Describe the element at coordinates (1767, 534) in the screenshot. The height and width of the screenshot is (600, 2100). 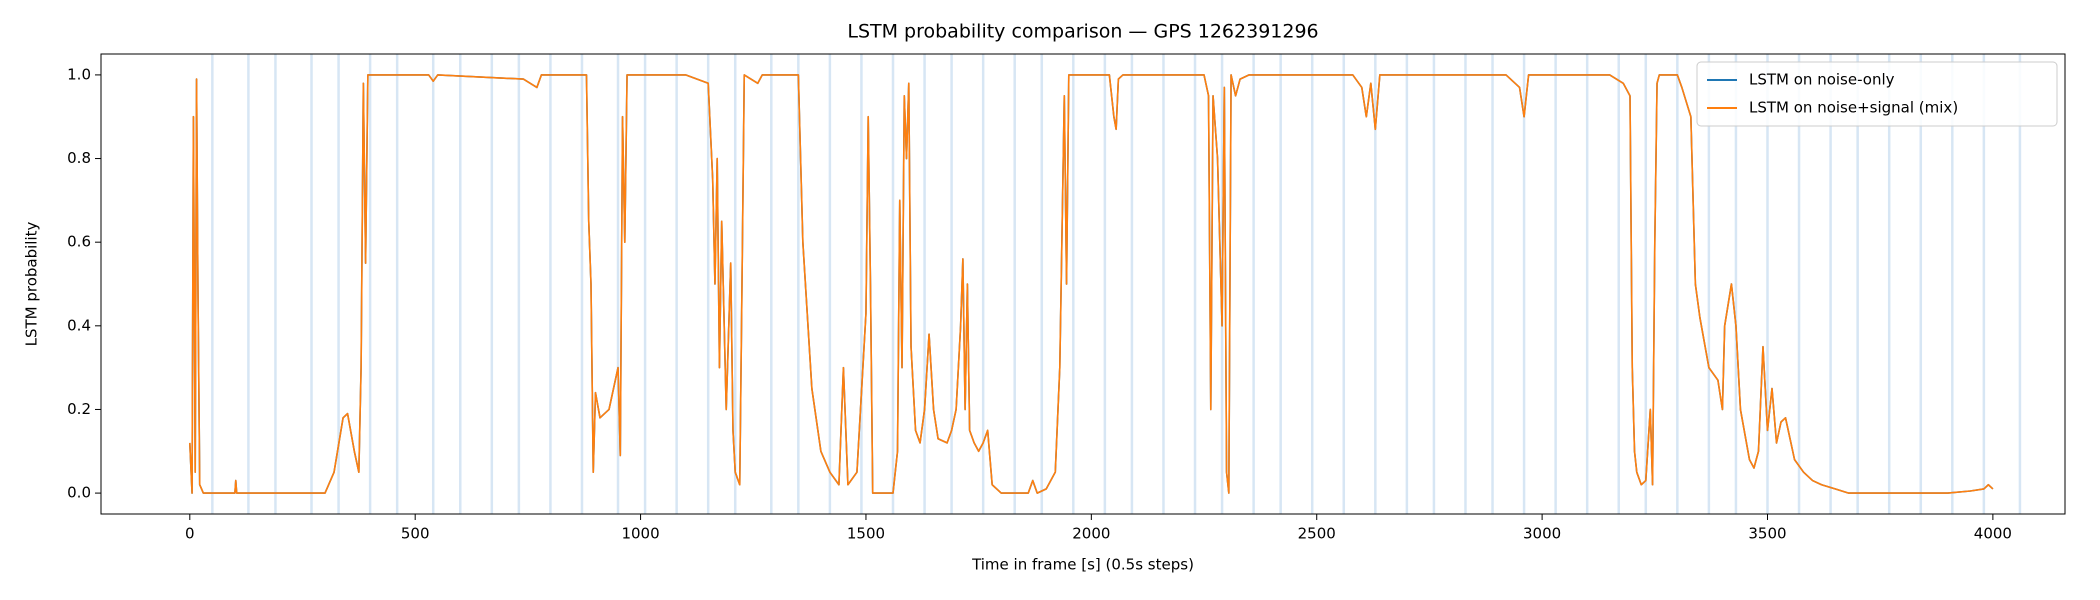
I see `x-tick-label: 3500` at that location.